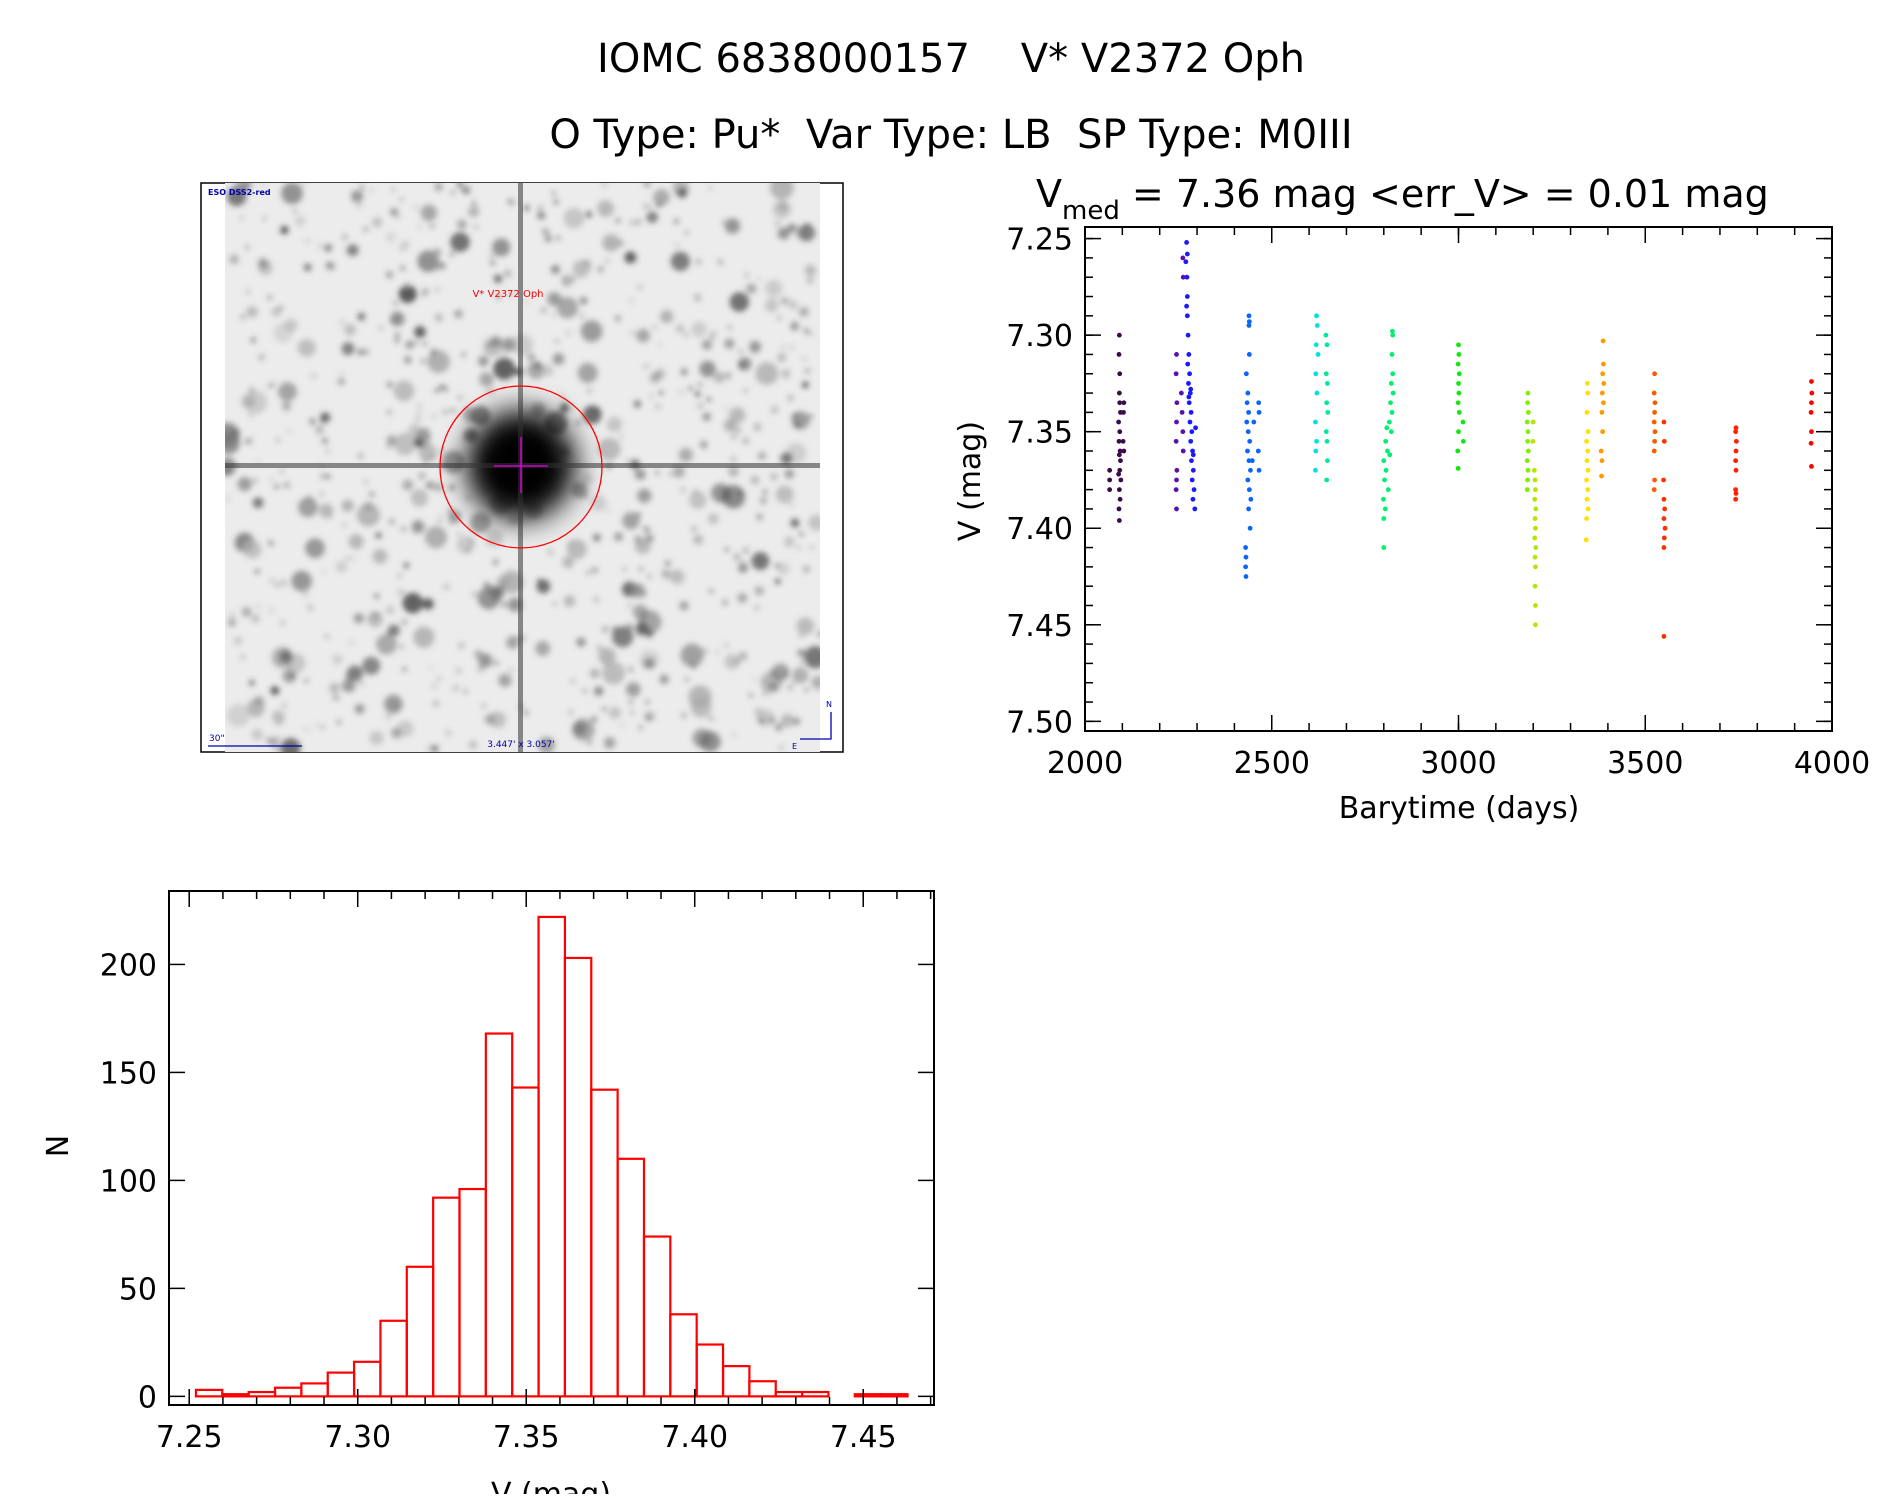 This screenshot has width=1889, height=1499. Describe the element at coordinates (1039, 336) in the screenshot. I see `lc-ytick-label: 7.30` at that location.